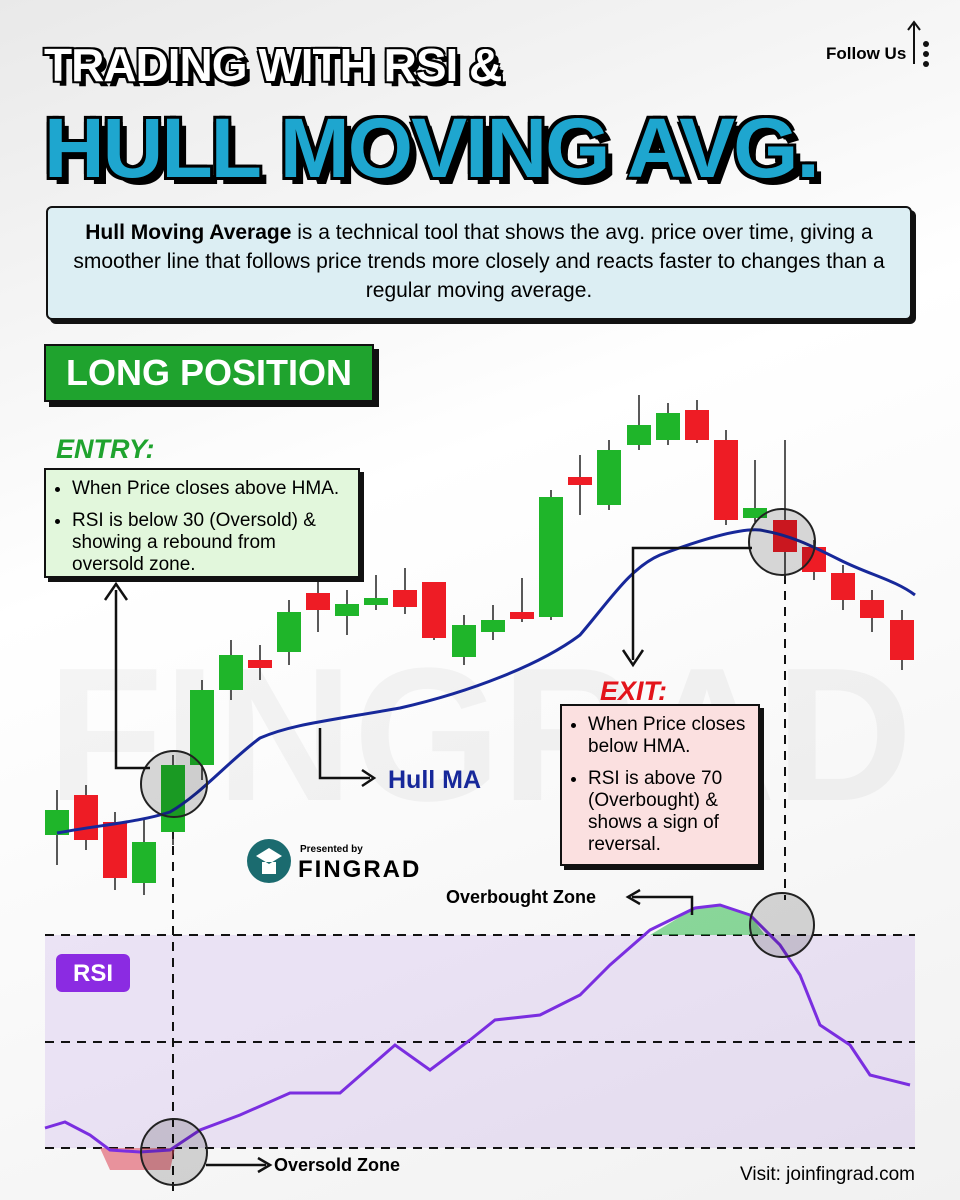 The width and height of the screenshot is (960, 1200). I want to click on entry-circle, so click(174, 784).